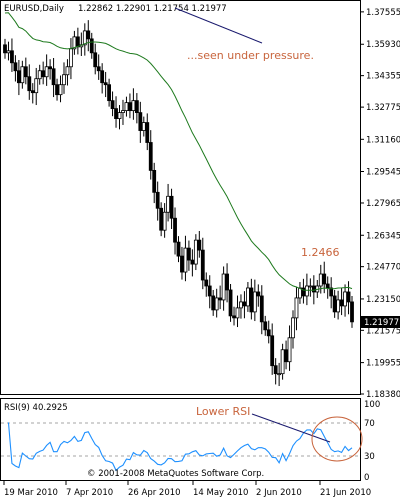 This screenshot has width=400, height=504. I want to click on rsi-highlight-circle, so click(337, 439).